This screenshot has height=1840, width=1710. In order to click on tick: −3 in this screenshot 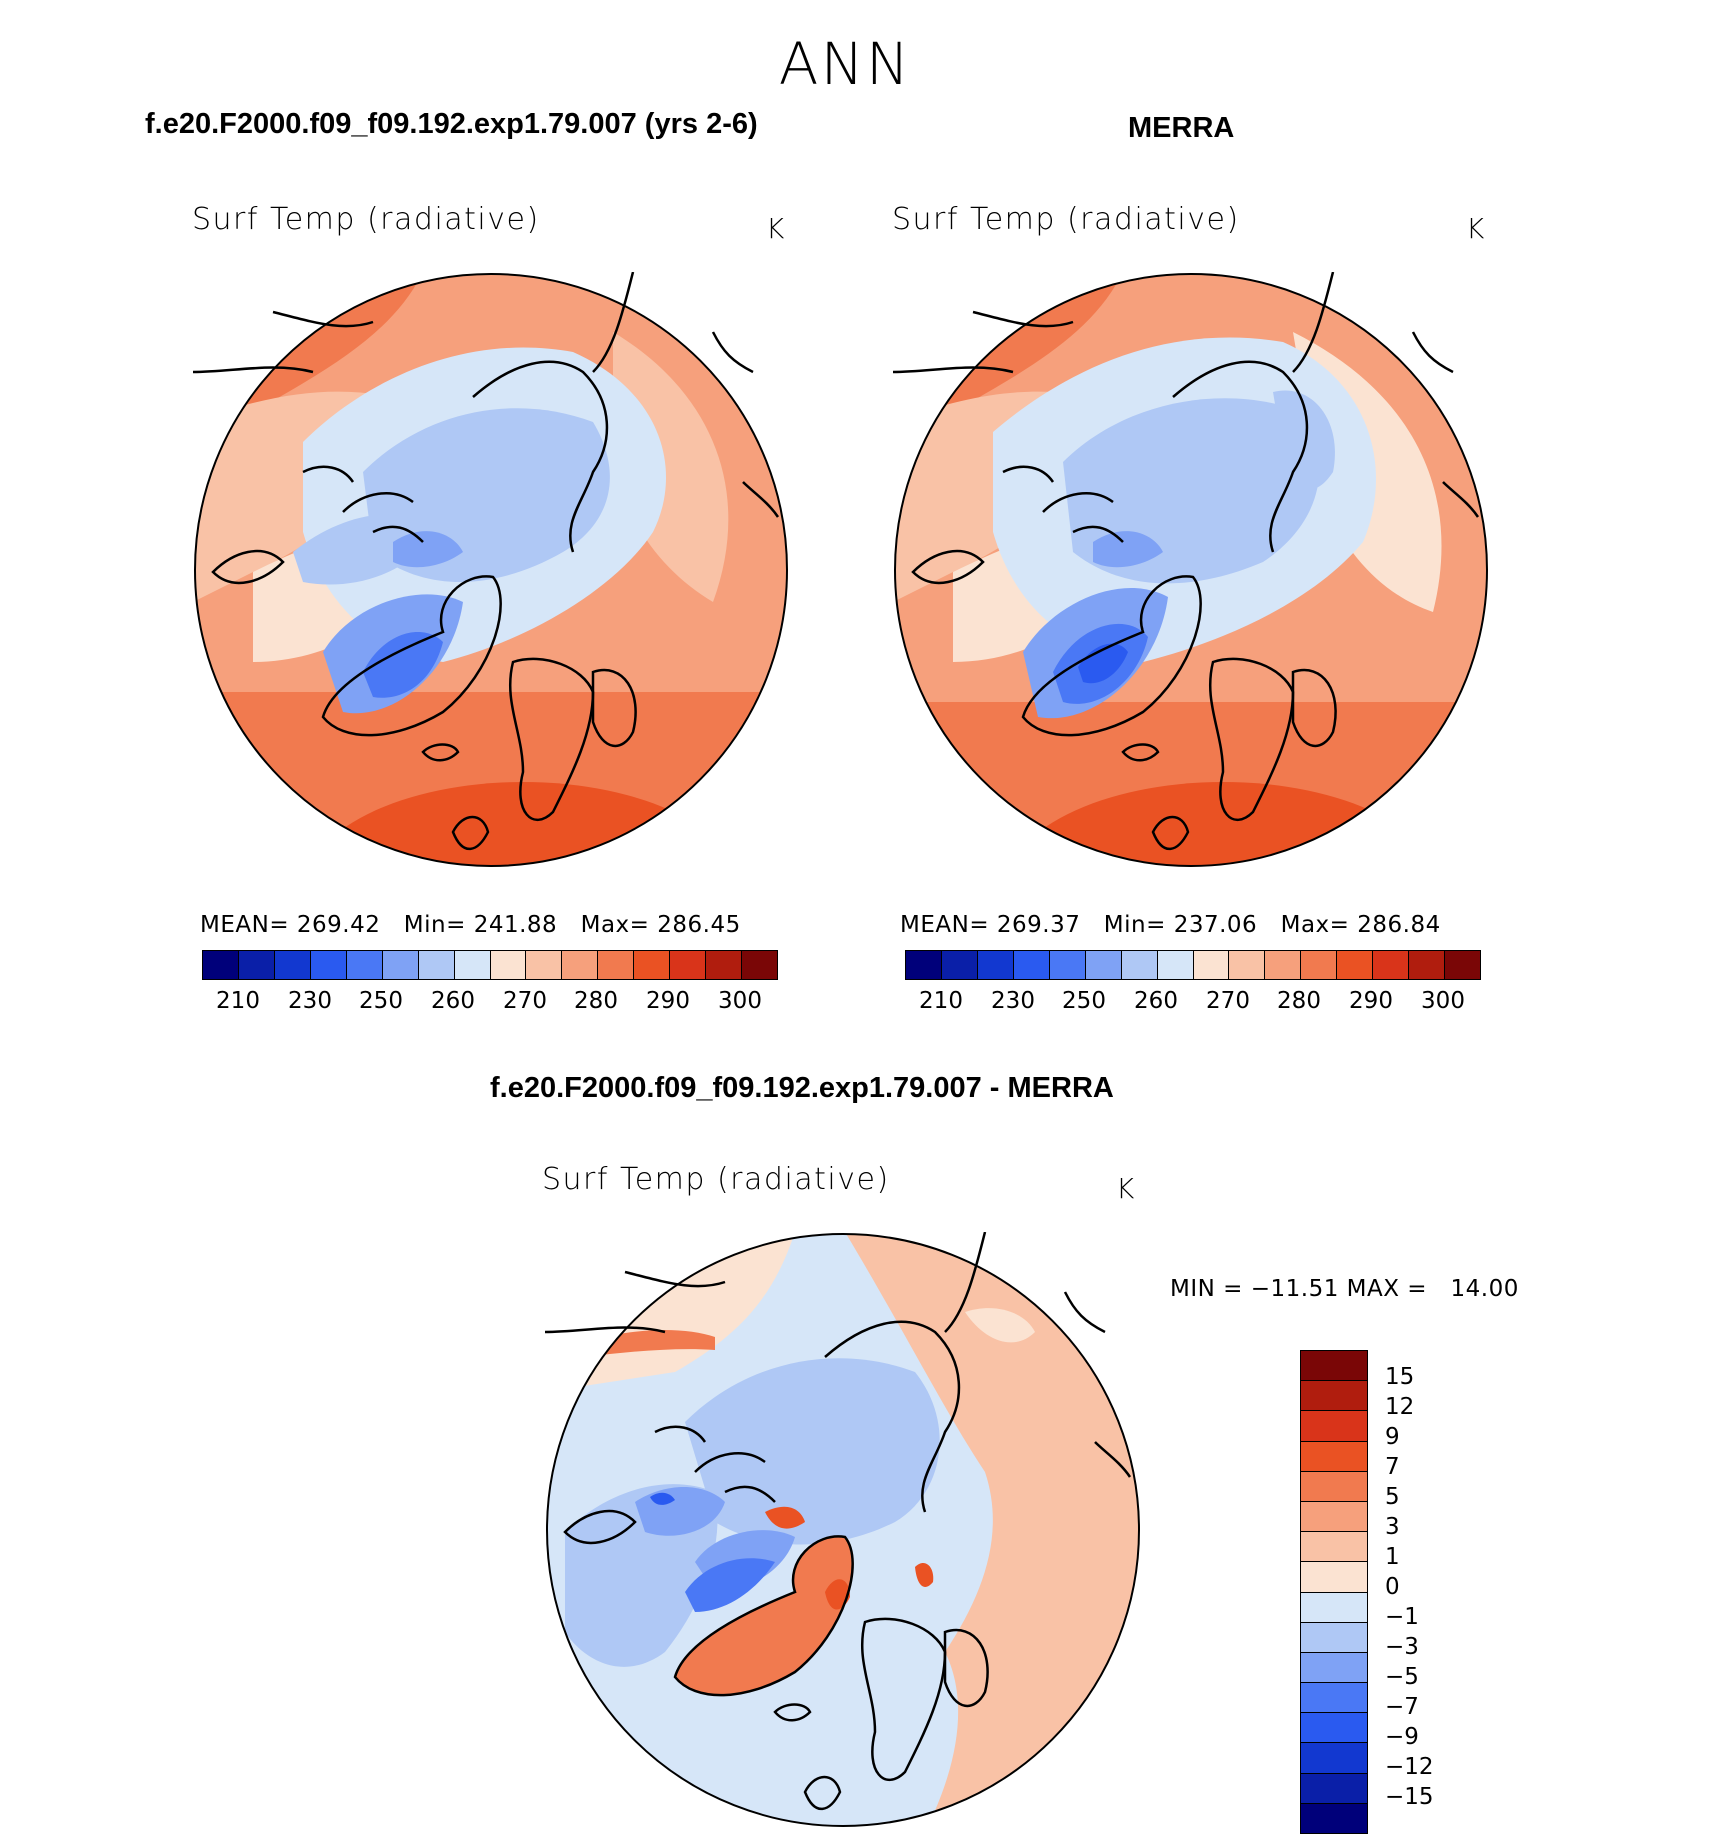, I will do `click(1402, 1647)`.